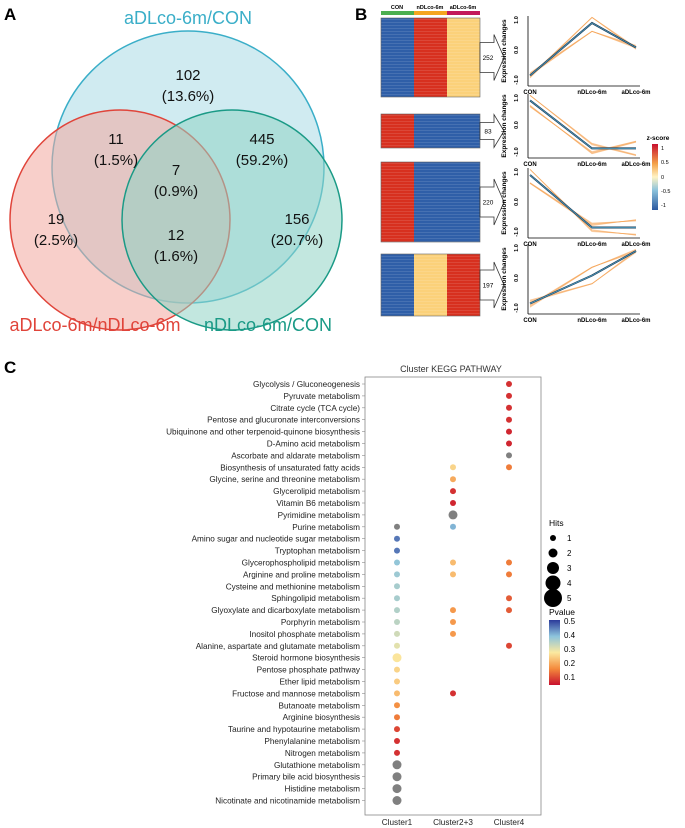 This screenshot has height=828, width=685. What do you see at coordinates (297, 240) in the screenshot?
I see `venn-pct-c-only: (20.7%)` at bounding box center [297, 240].